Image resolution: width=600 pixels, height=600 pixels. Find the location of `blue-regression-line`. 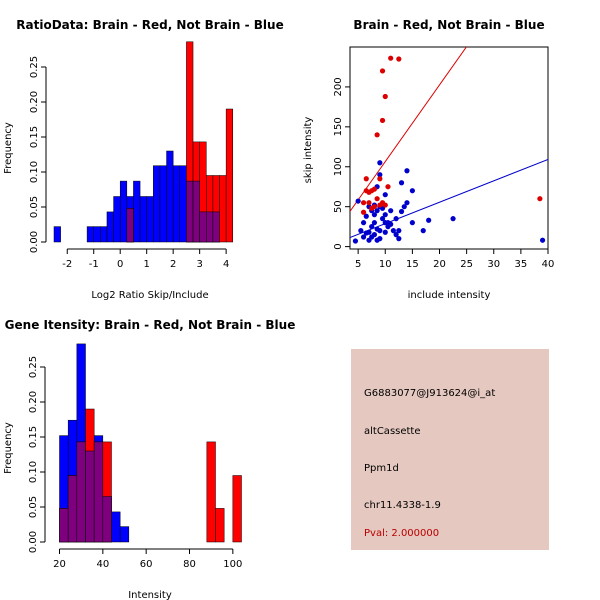

blue-regression-line is located at coordinates (449, 198).